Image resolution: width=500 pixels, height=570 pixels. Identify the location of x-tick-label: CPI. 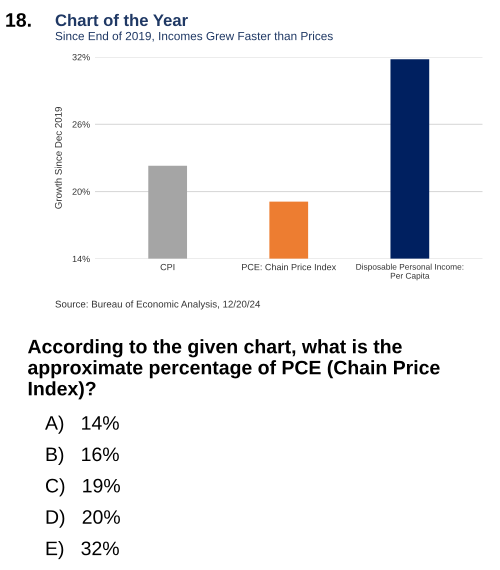
(167, 267).